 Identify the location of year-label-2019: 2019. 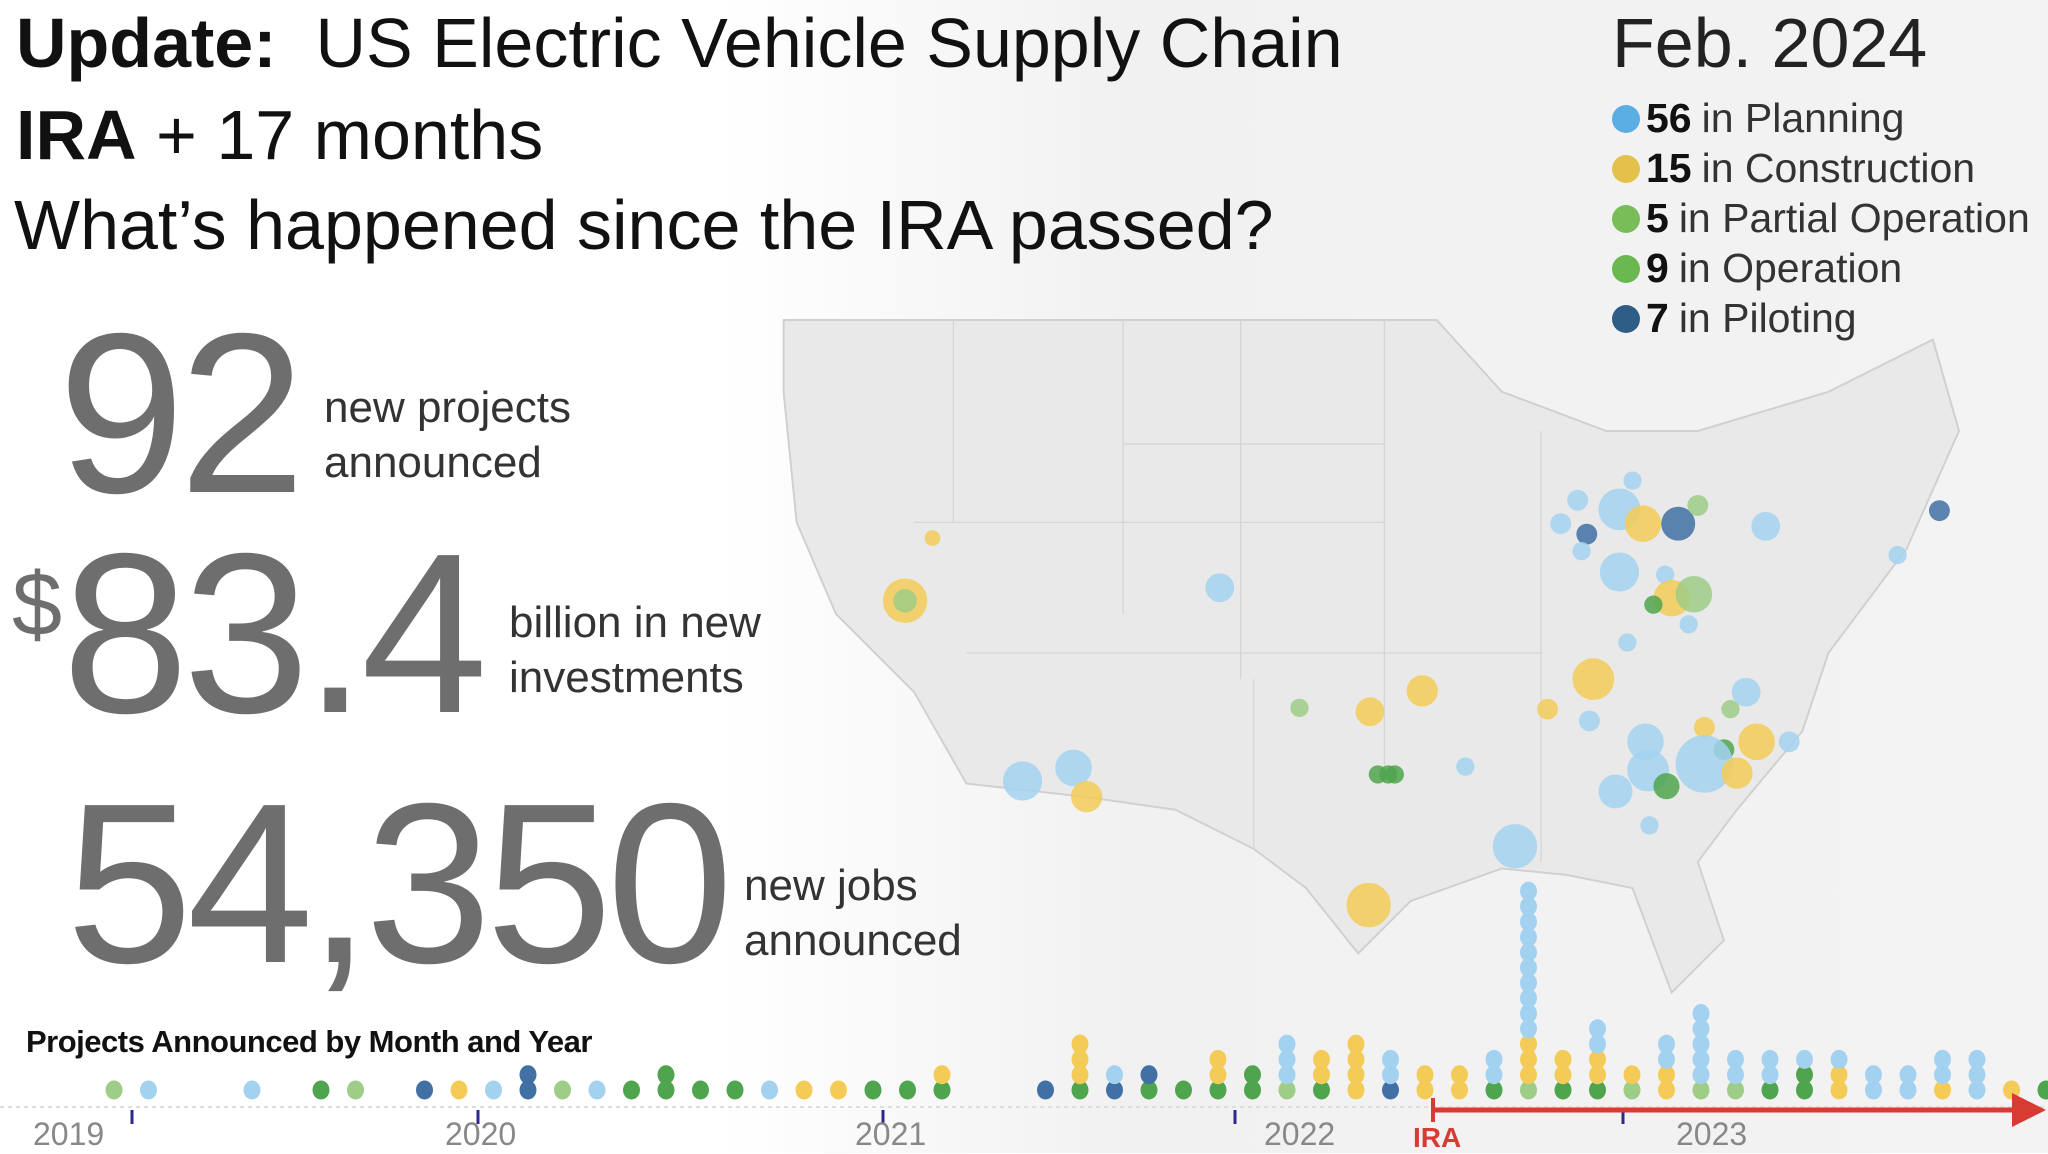
(68, 1134).